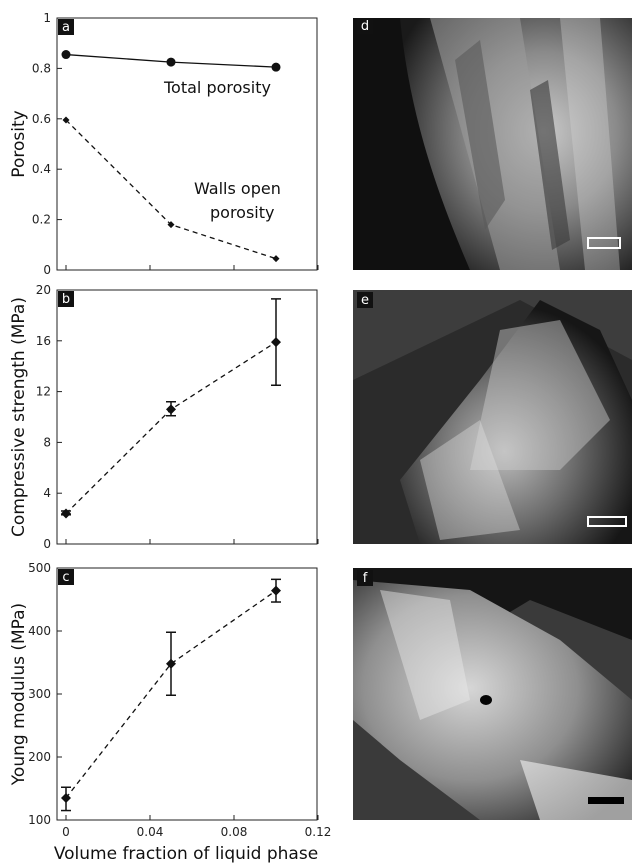  What do you see at coordinates (41, 119) in the screenshot?
I see `y-tick-label-a: 0.6` at bounding box center [41, 119].